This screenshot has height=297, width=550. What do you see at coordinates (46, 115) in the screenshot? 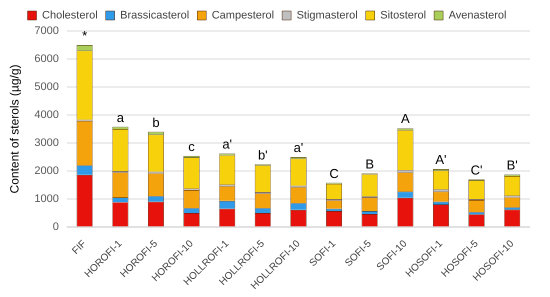
I see `y-tick-label: 4000` at bounding box center [46, 115].